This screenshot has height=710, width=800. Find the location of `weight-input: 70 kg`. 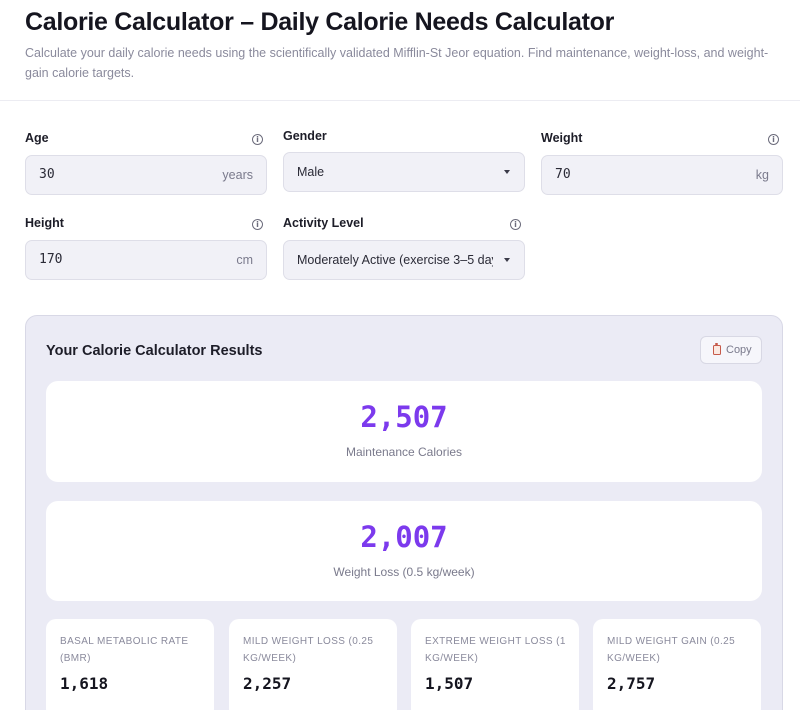

weight-input: 70 kg is located at coordinates (662, 175).